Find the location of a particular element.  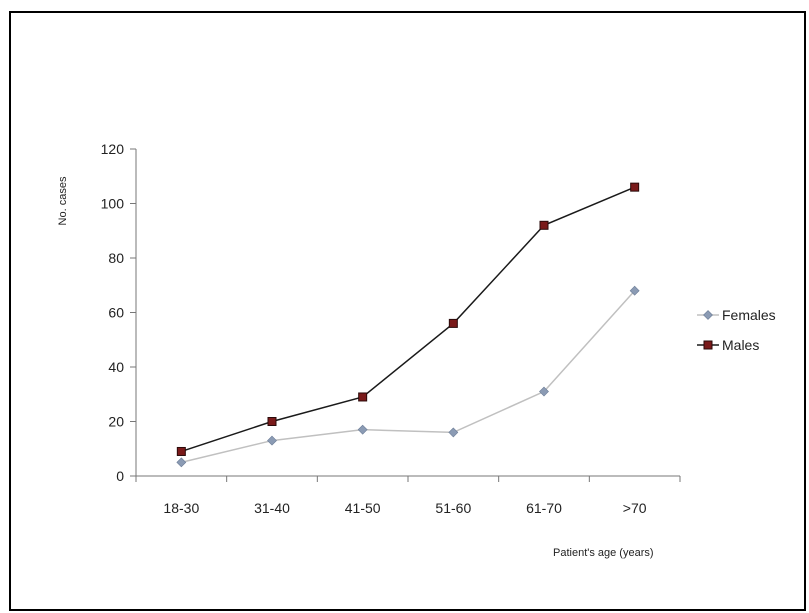

y-tick-label: 40 is located at coordinates (116, 367).